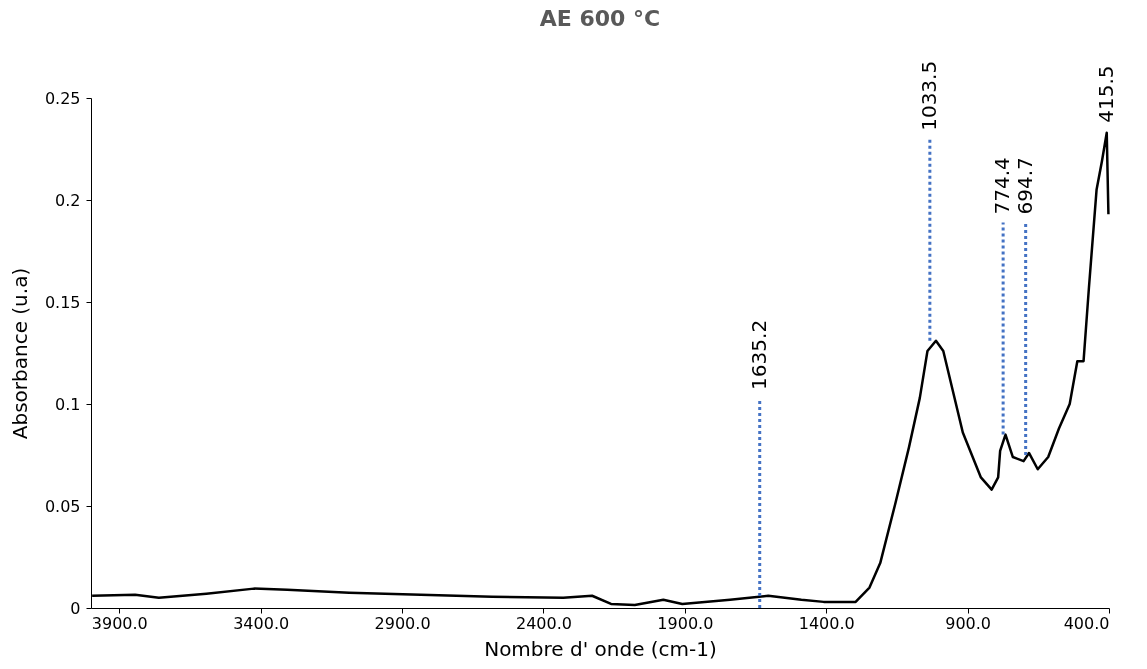 This screenshot has width=1147, height=669. I want to click on y-tick-label: 0.2, so click(68, 200).